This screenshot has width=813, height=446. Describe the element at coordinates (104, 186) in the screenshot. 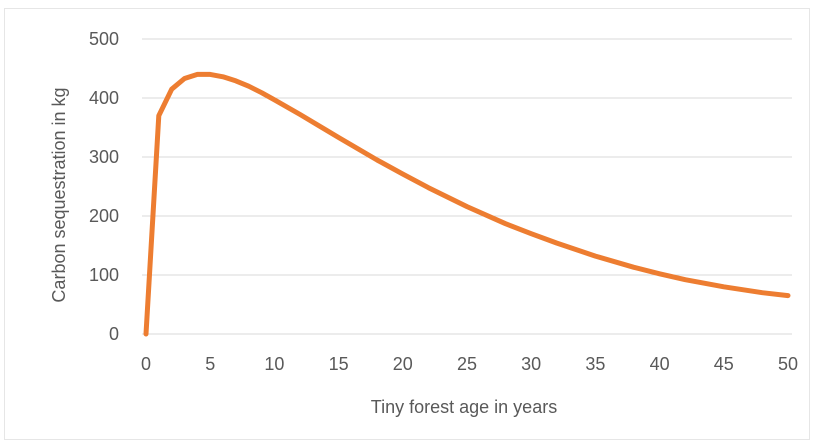

I see `y-tick-labels: 0 100 200 300 400 500` at that location.